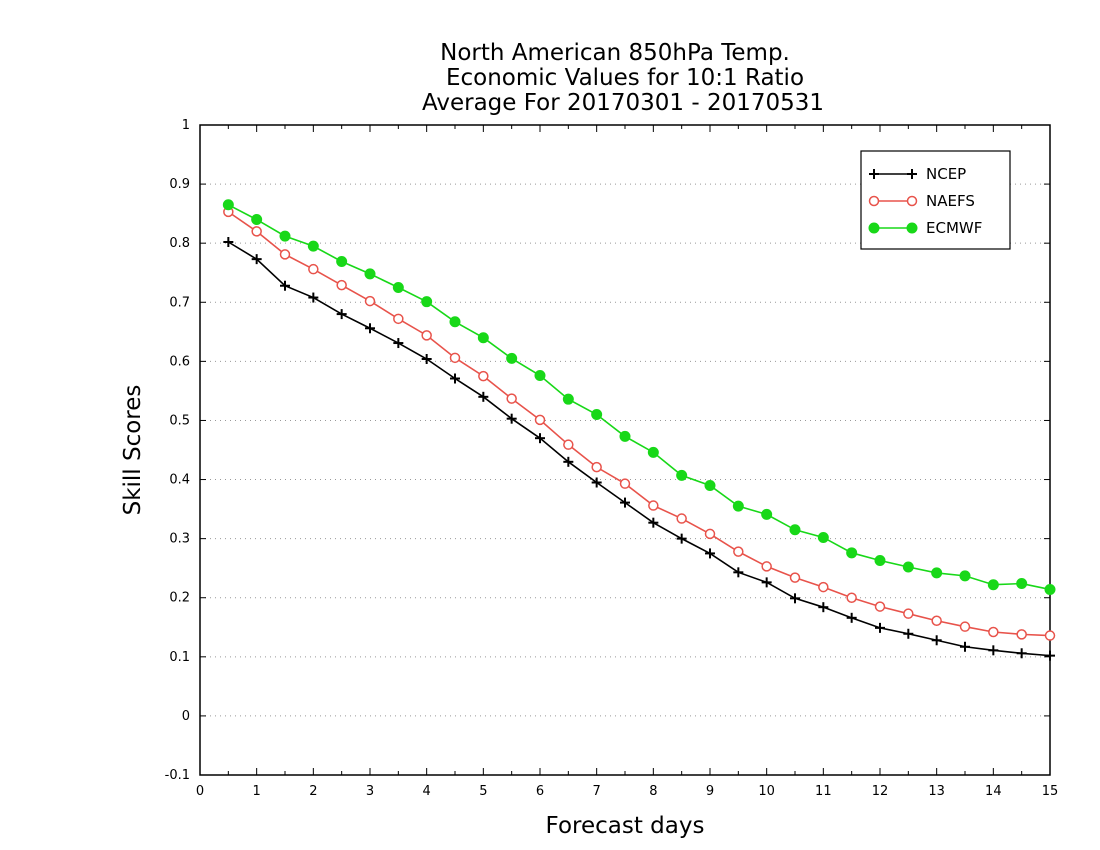 This screenshot has height=850, width=1100. I want to click on legend-item-ncep: NCEP, so click(917, 174).